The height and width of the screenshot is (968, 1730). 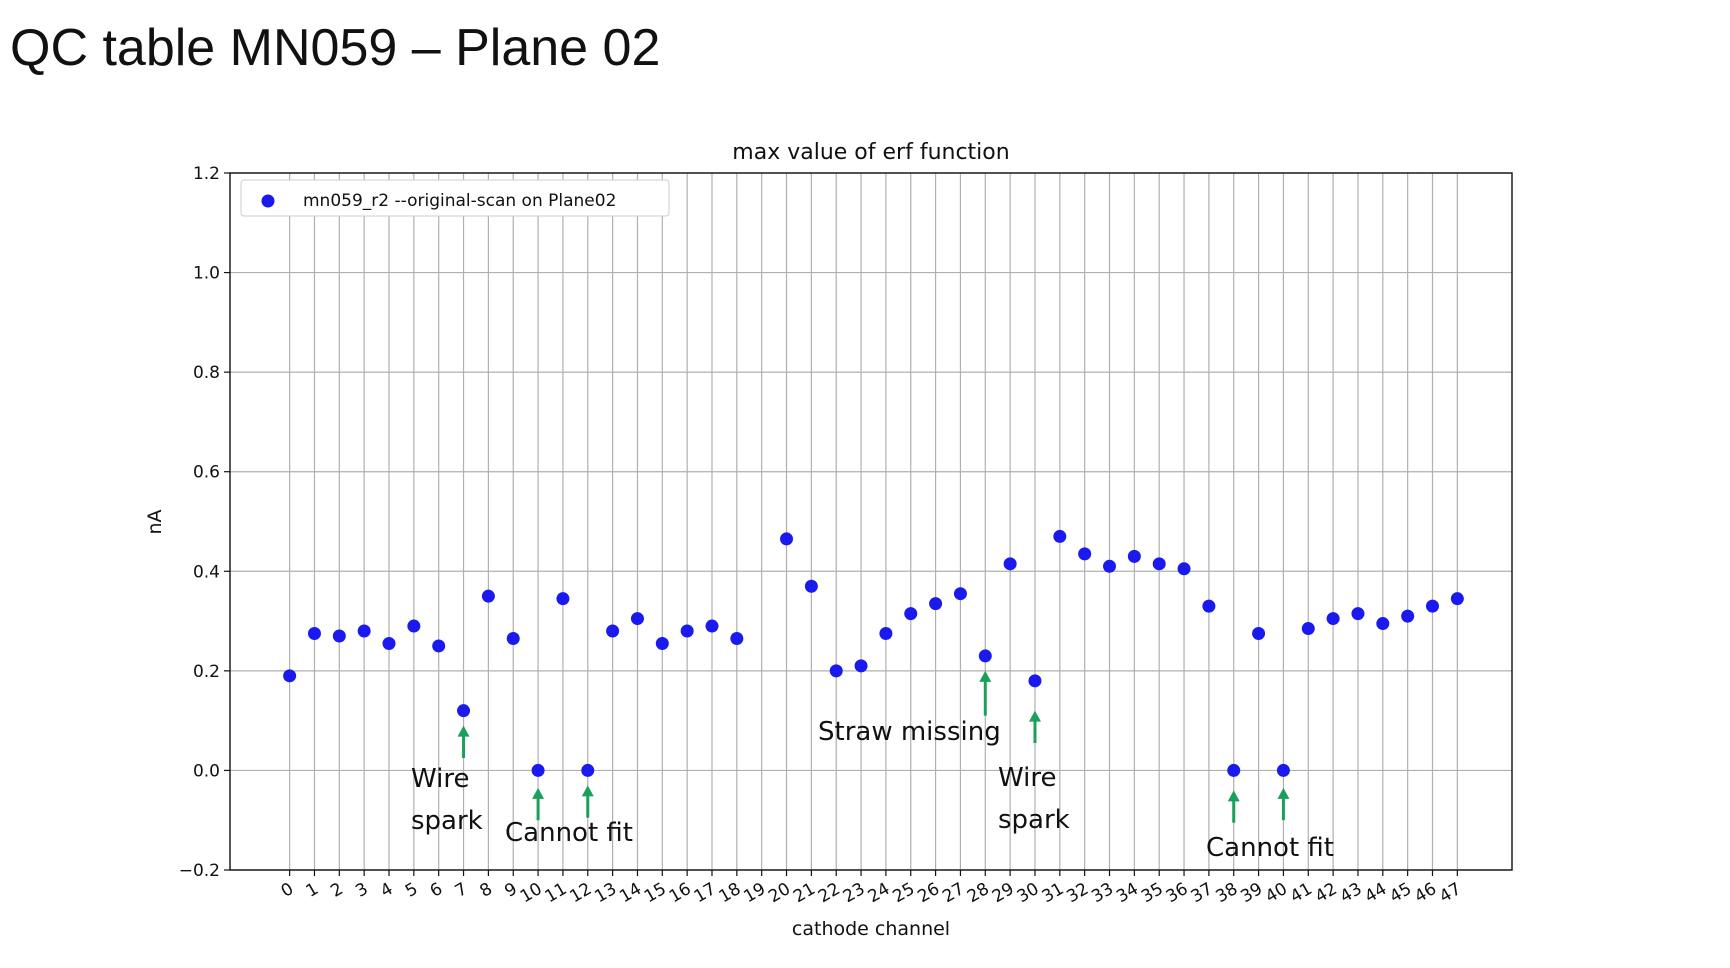 What do you see at coordinates (336, 890) in the screenshot?
I see `x-tick-label: 2` at bounding box center [336, 890].